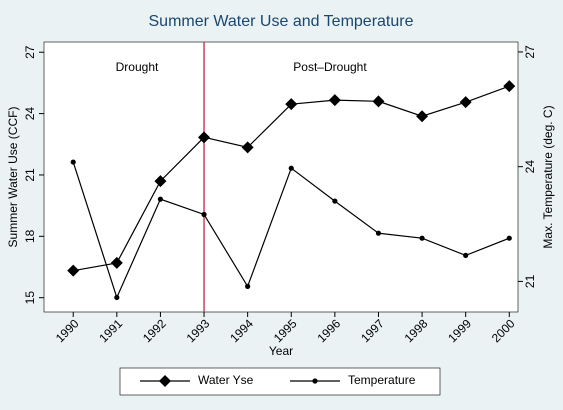  Describe the element at coordinates (548, 176) in the screenshot. I see `y2-axis-label: Max. Temperature (deg. C)` at that location.